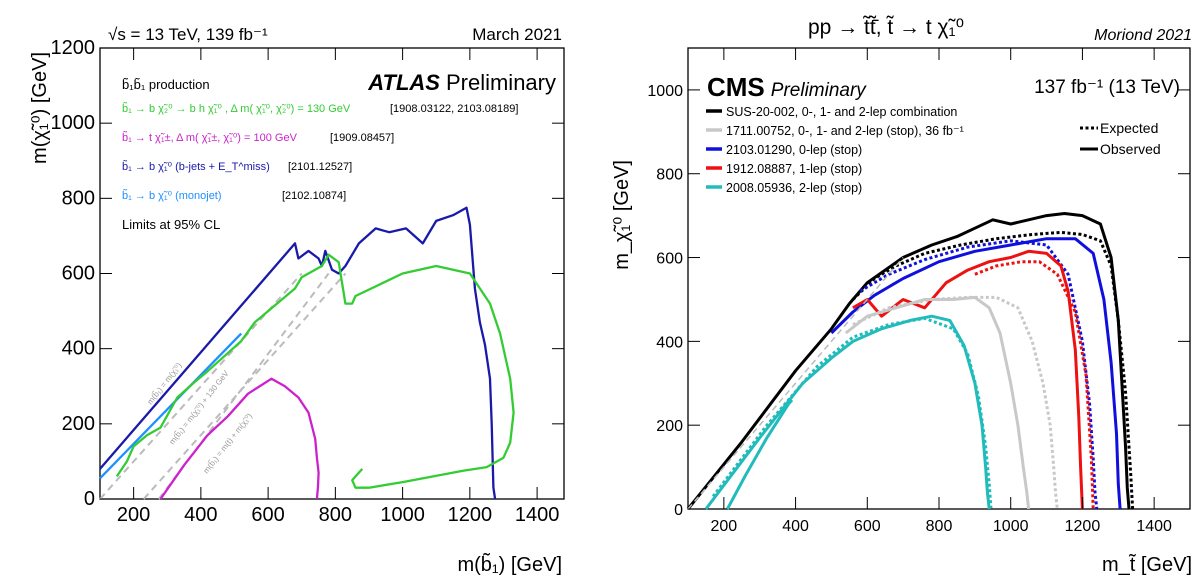 Image resolution: width=1198 pixels, height=582 pixels. What do you see at coordinates (78, 274) in the screenshot?
I see `atlas-y-tick-label: 600` at bounding box center [78, 274].